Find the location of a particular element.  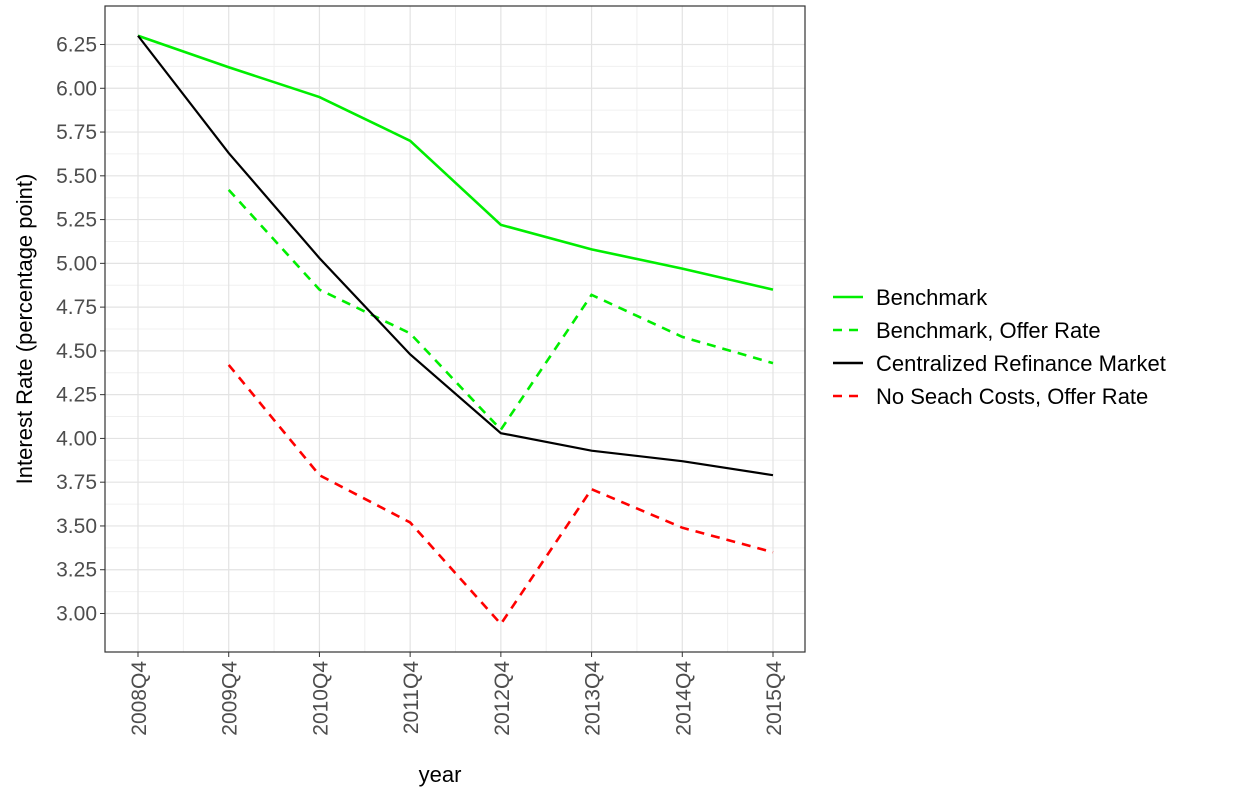

y-tick-label: 5.25 is located at coordinates (76, 220).